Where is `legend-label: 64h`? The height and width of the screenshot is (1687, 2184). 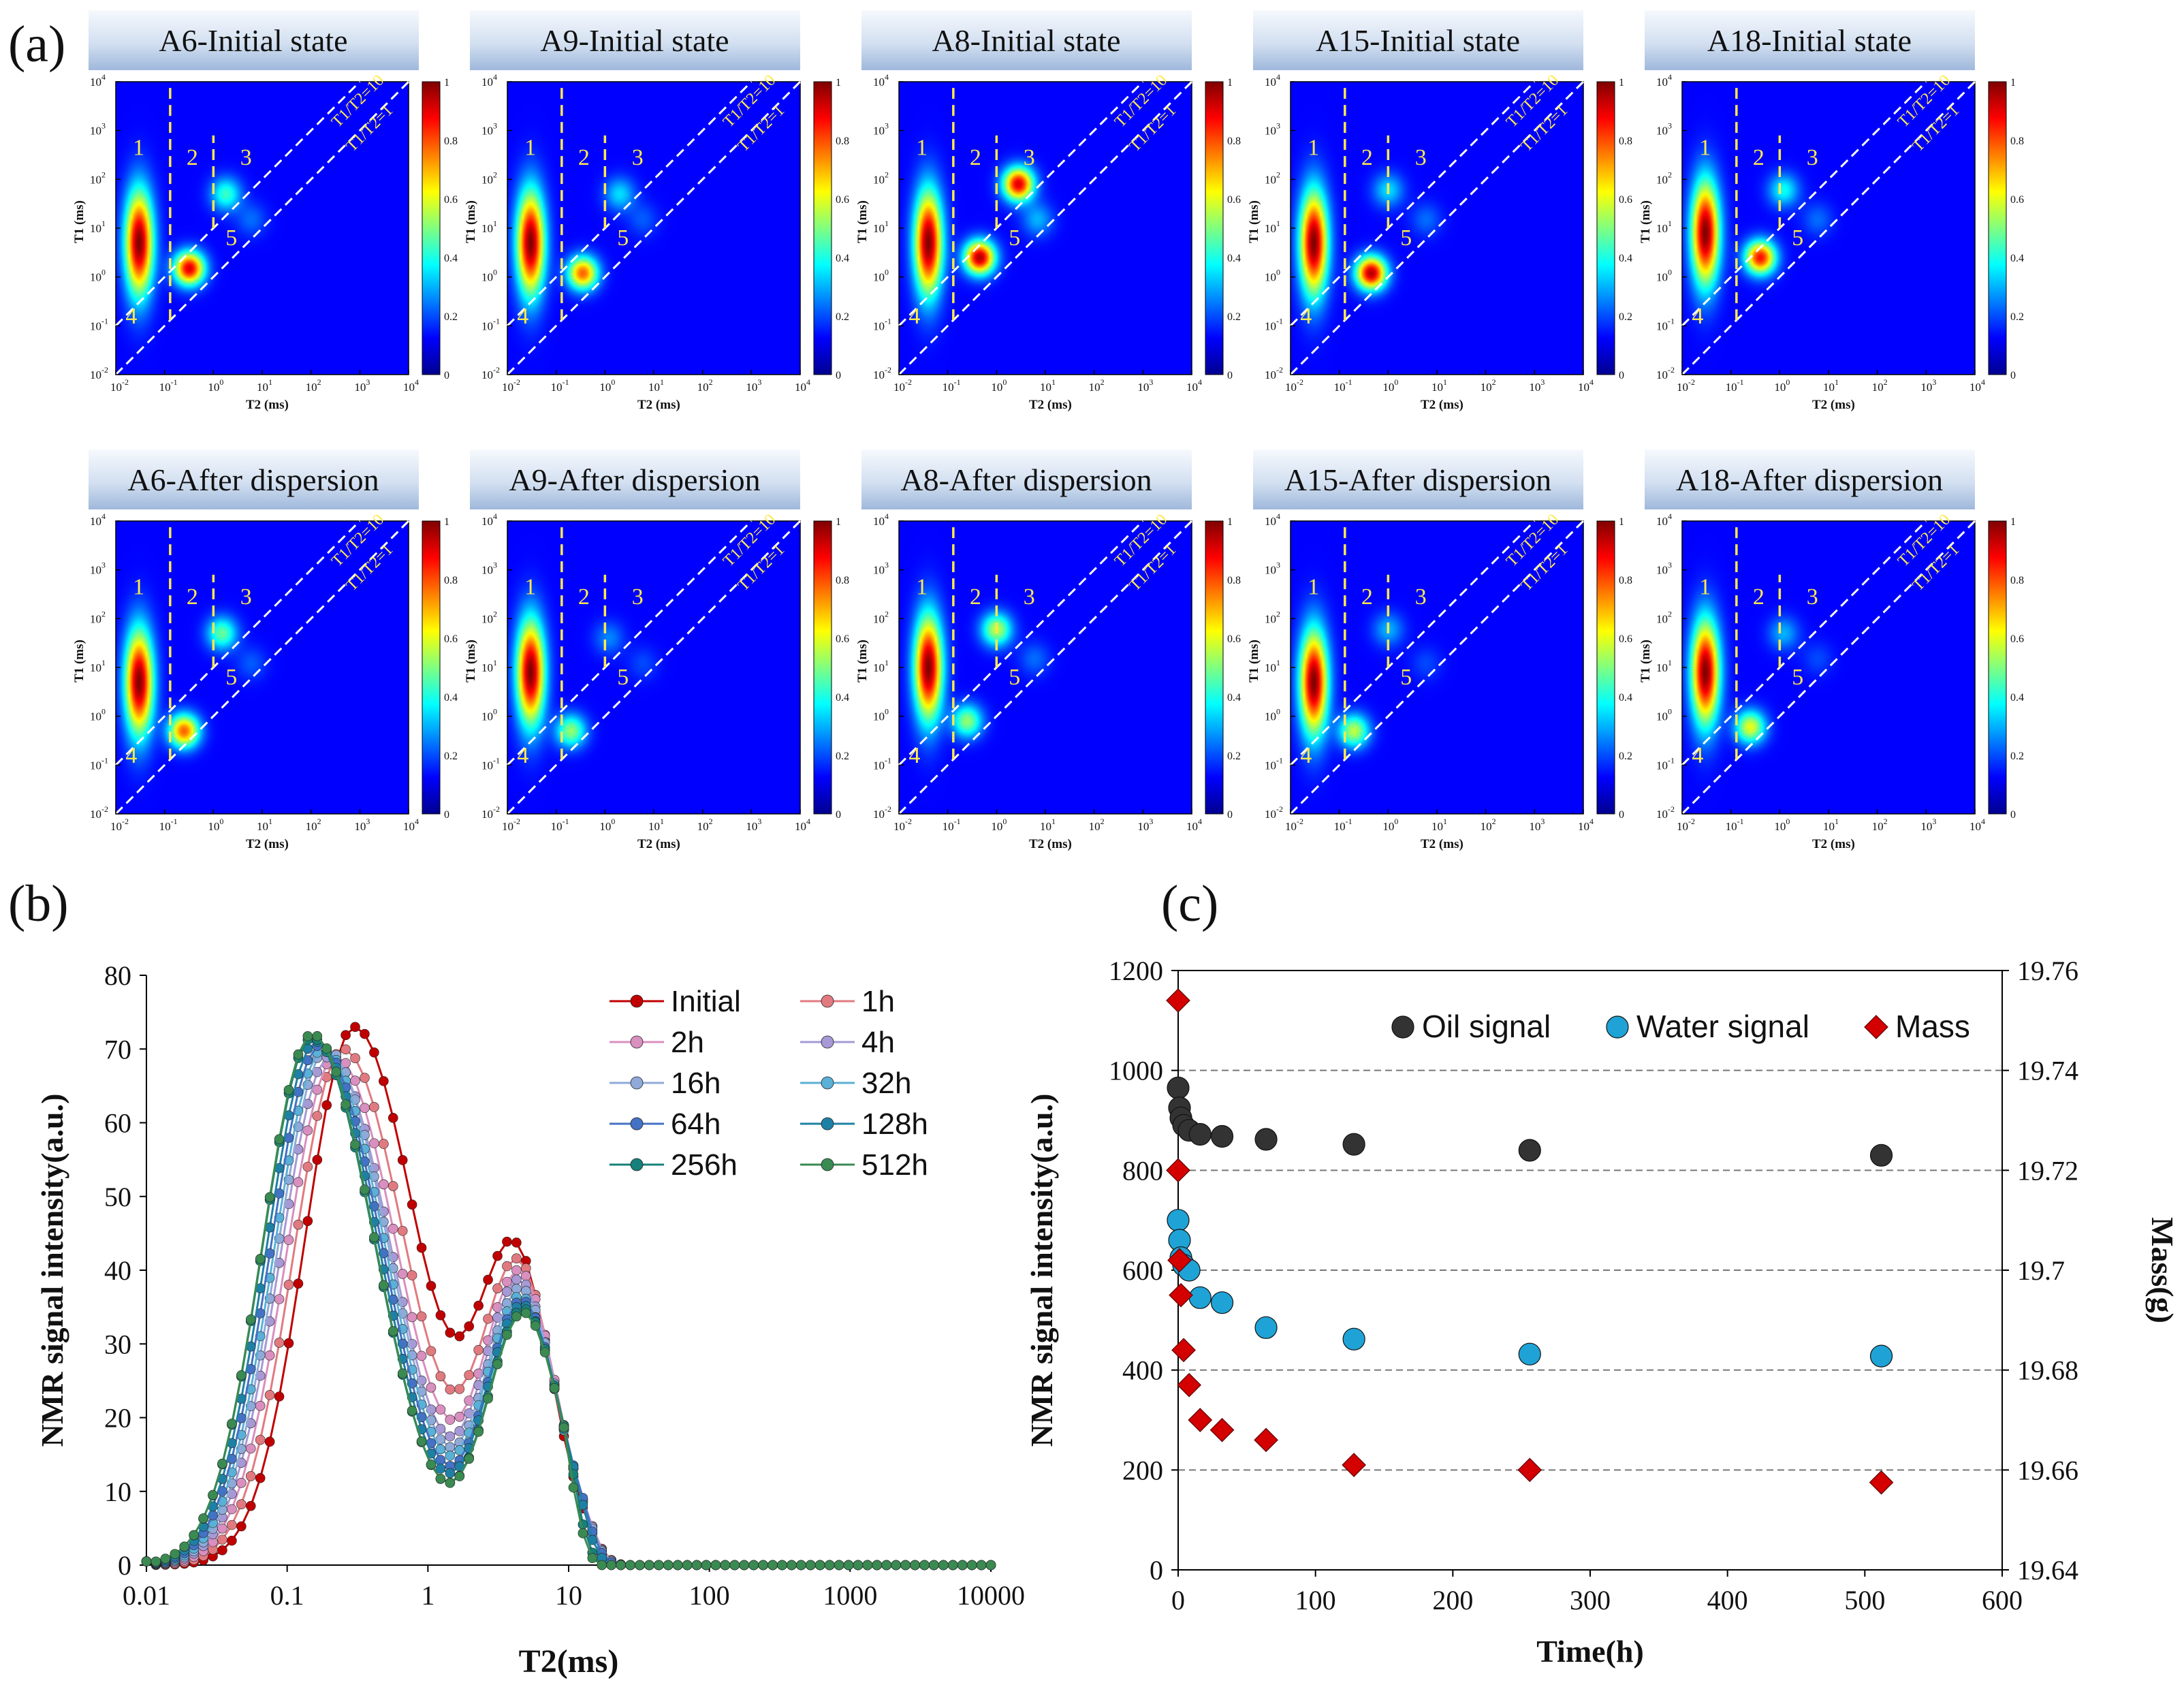 legend-label: 64h is located at coordinates (696, 1124).